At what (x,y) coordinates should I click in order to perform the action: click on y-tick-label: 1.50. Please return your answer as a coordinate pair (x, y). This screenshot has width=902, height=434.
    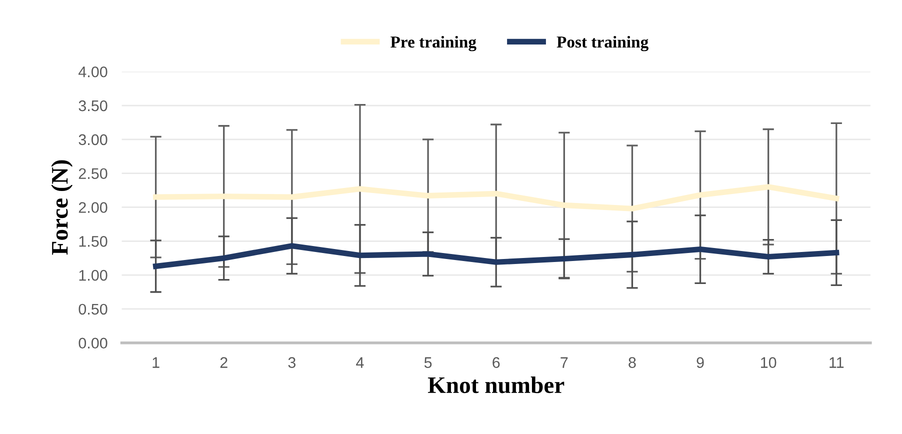
    Looking at the image, I should click on (93, 241).